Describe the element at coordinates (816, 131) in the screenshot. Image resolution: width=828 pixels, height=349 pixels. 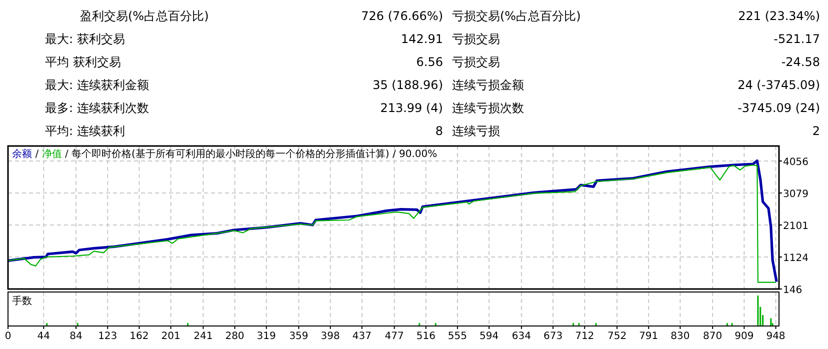
I see `text: 2` at that location.